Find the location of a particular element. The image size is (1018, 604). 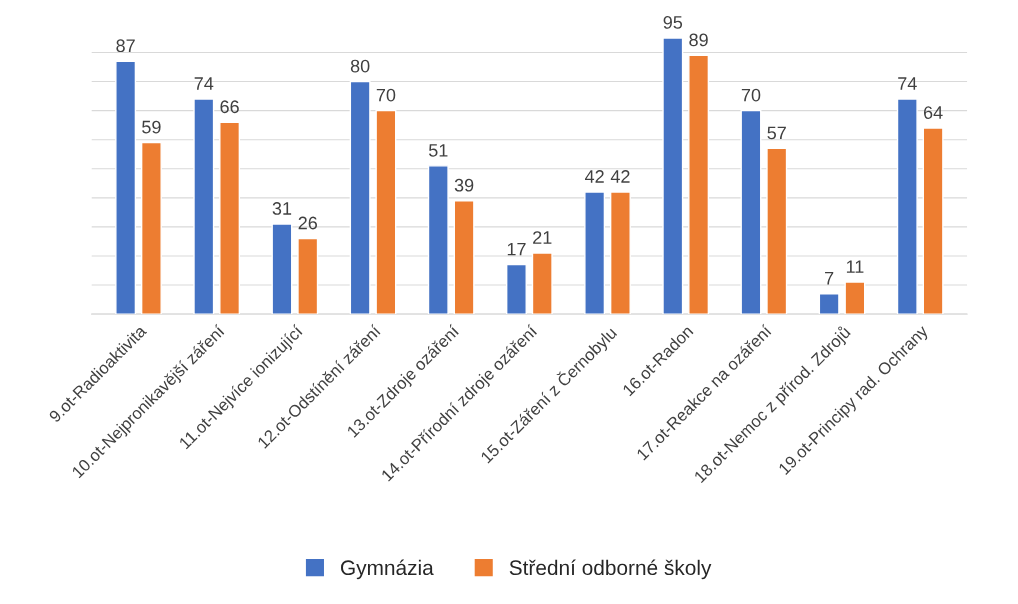

data-label: 26 is located at coordinates (307, 223).